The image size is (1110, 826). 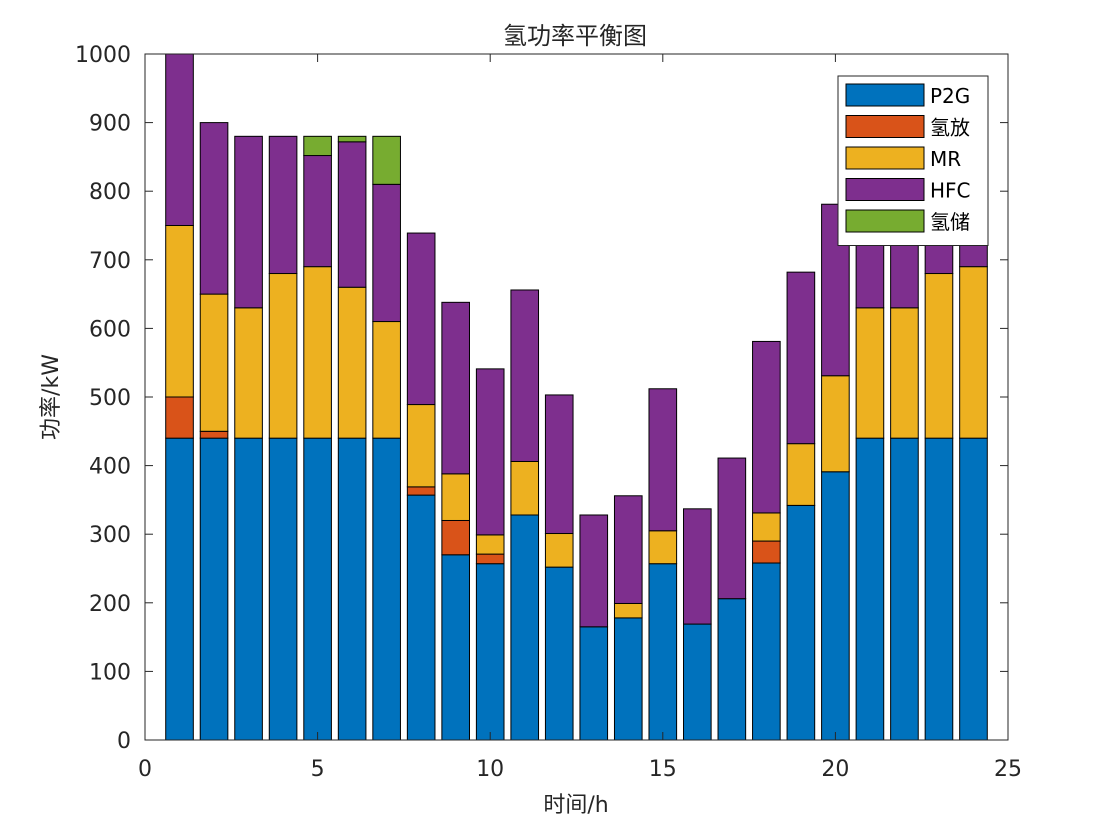 I want to click on y-tick-label: 800, so click(x=110, y=192).